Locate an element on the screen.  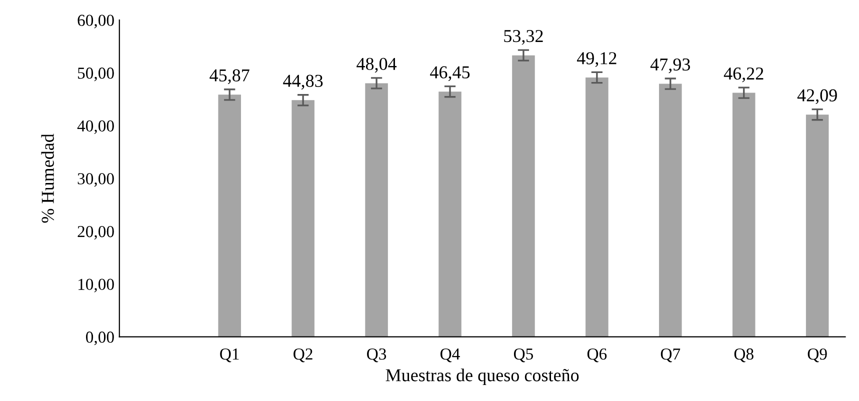
y-tick-label: 0,00 is located at coordinates (100, 339).